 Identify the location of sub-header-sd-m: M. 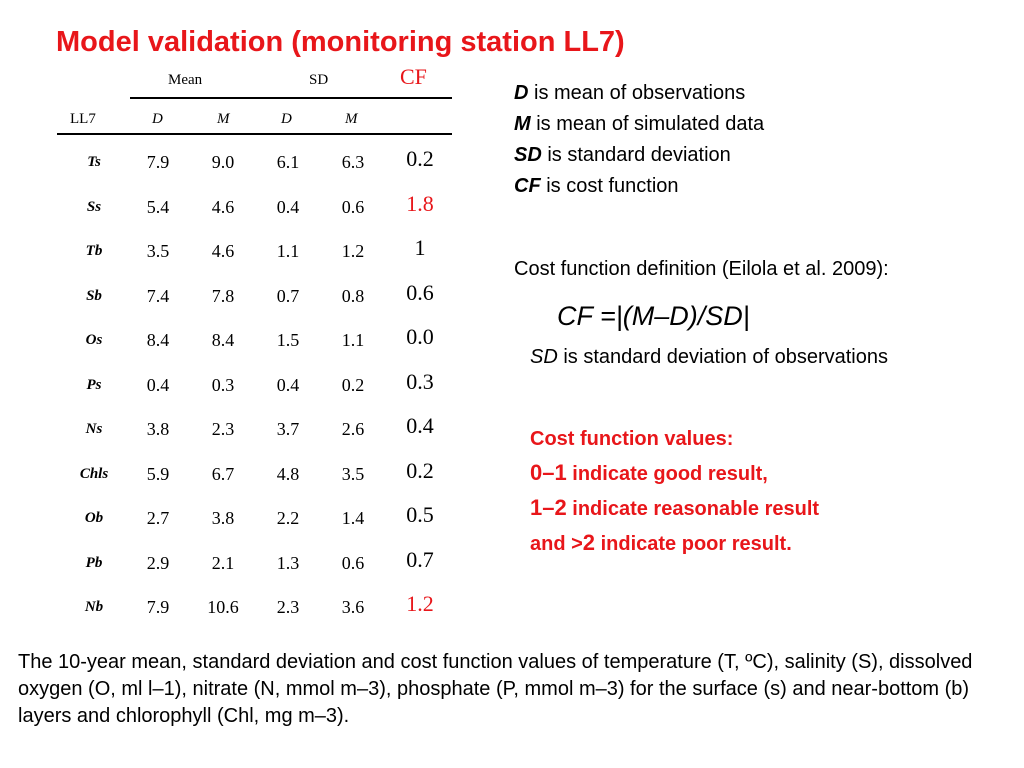
(351, 119).